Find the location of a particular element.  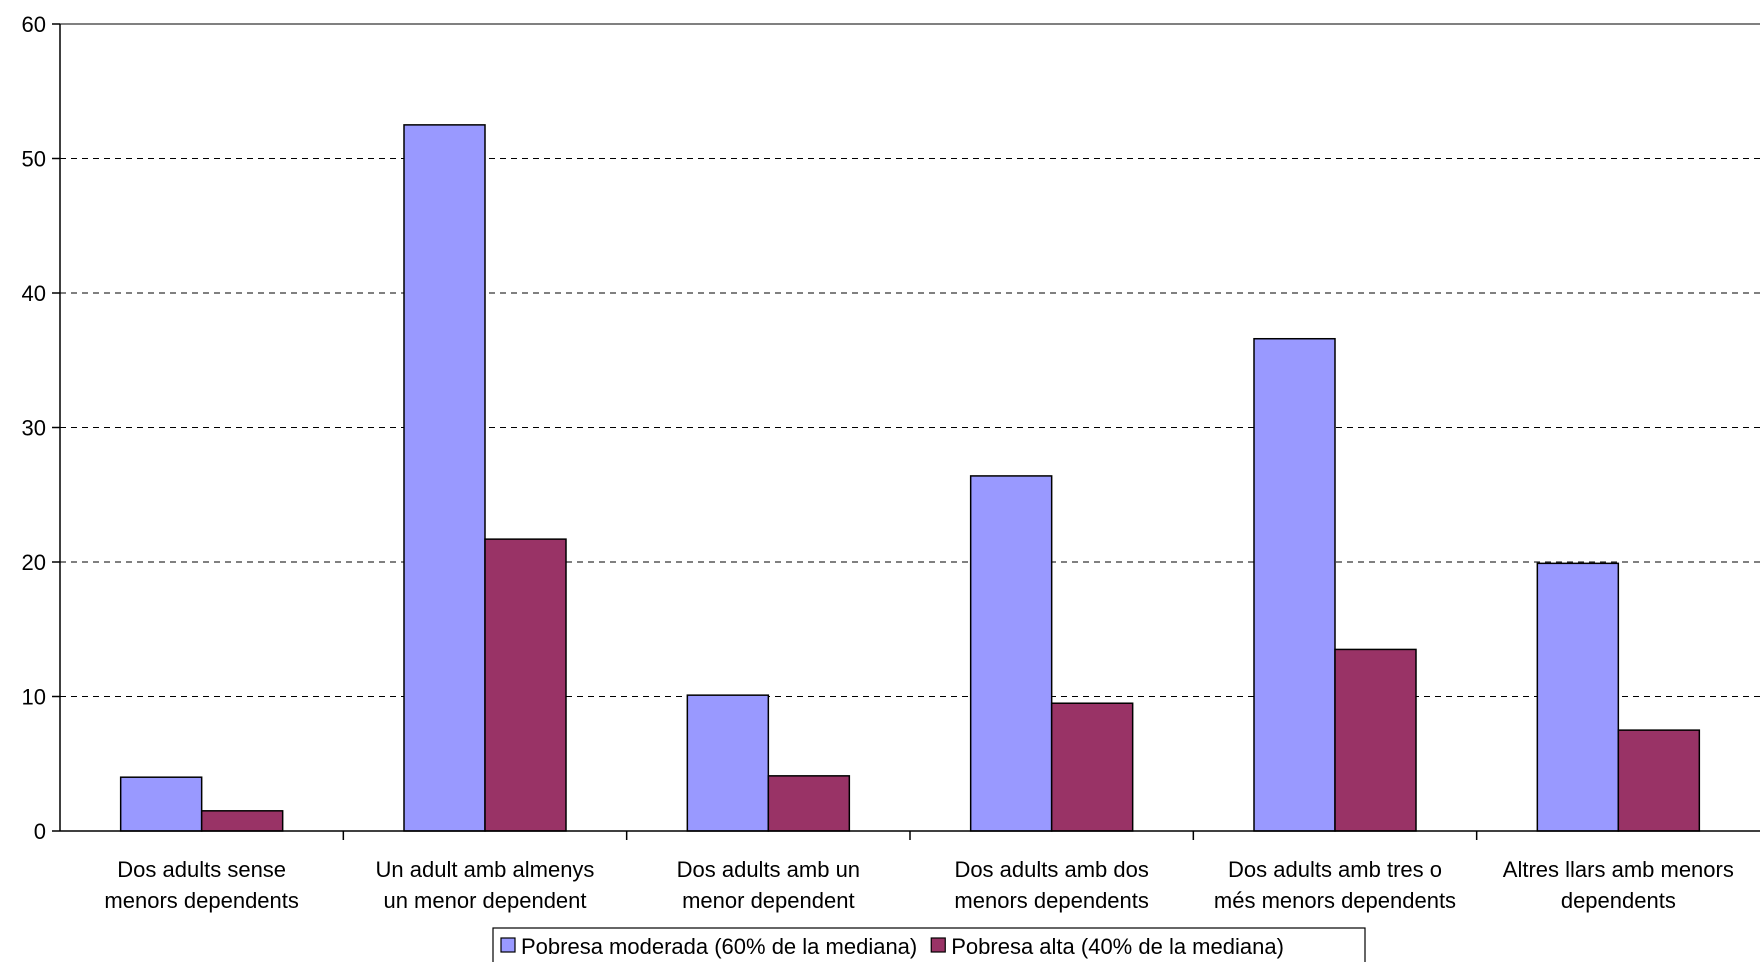

legend-label: Pobresa moderada (60% de la mediana) is located at coordinates (719, 946).